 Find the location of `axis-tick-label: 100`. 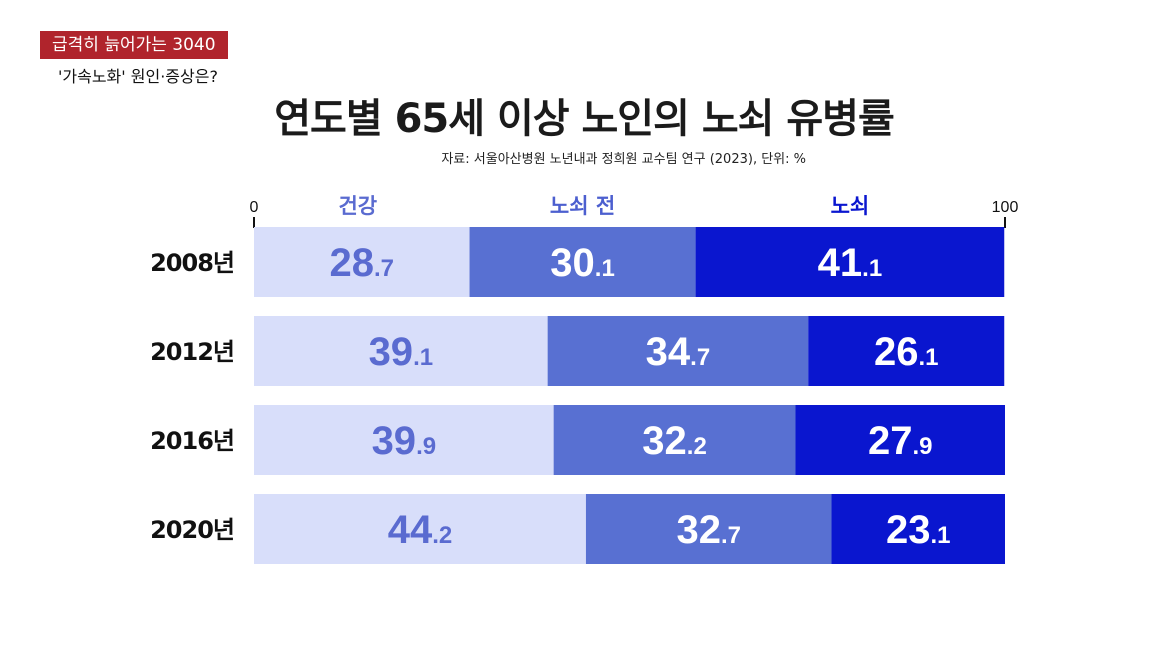

axis-tick-label: 100 is located at coordinates (1005, 207).